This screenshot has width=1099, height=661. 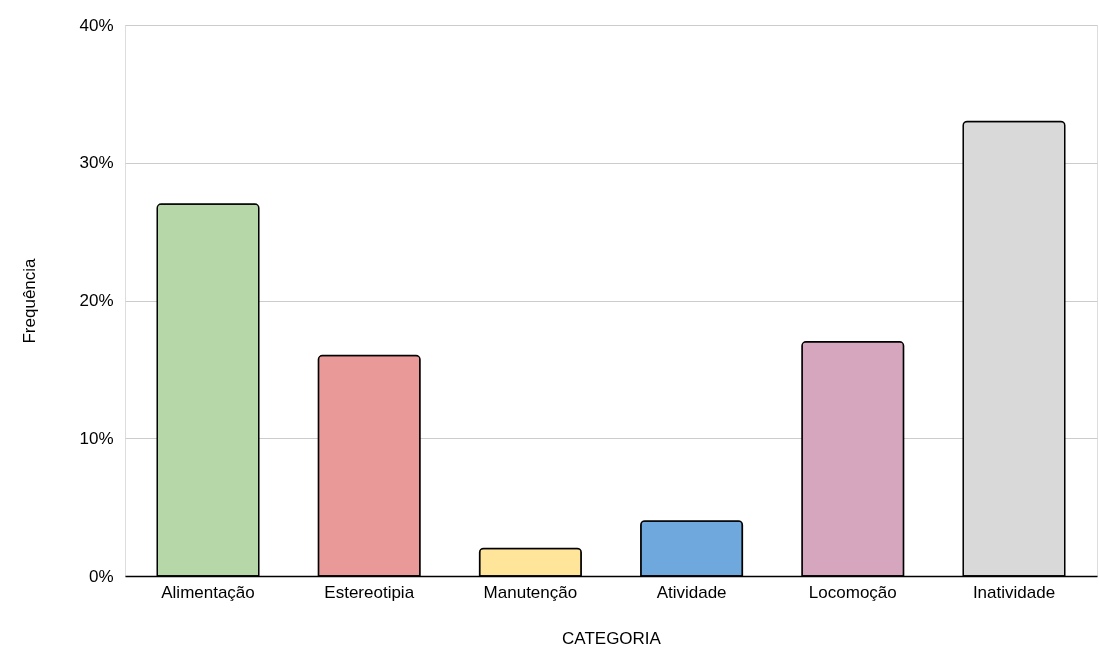 I want to click on y-tick-label: 20%, so click(x=96, y=300).